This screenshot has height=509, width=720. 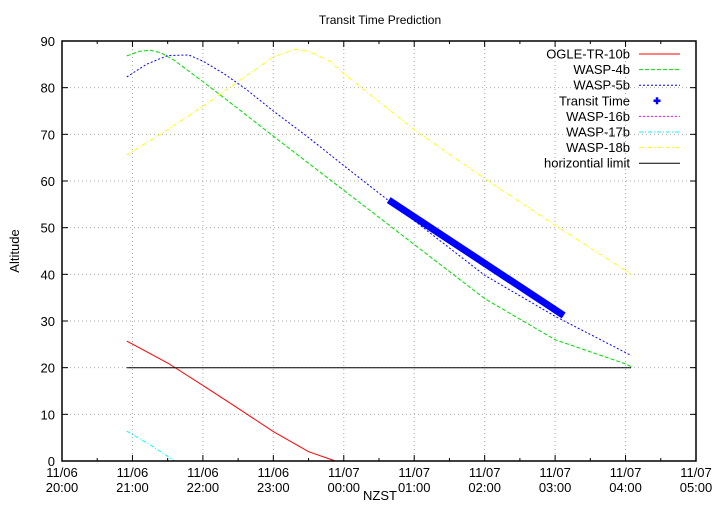 What do you see at coordinates (380, 20) in the screenshot?
I see `chart-title: Transit Time Prediction` at bounding box center [380, 20].